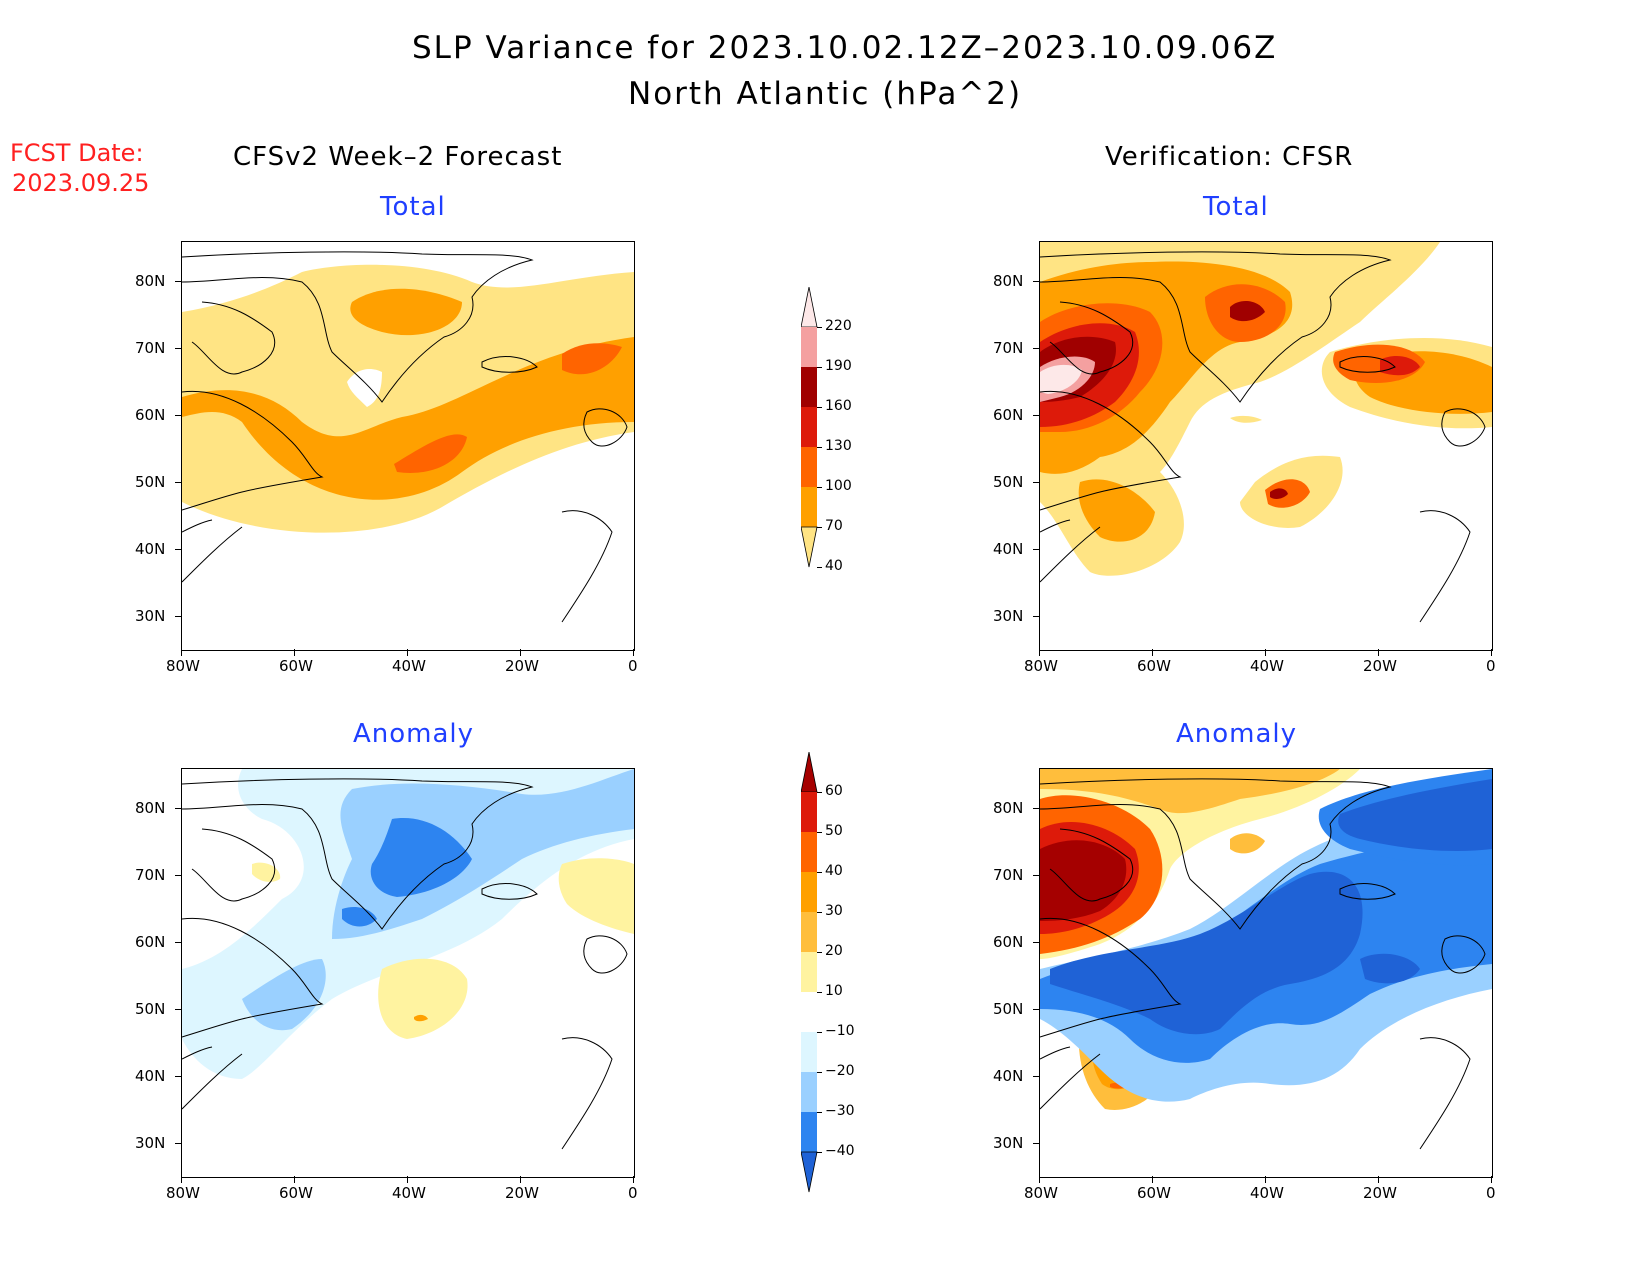  I want to click on forecast-column-title: CFSv2 Week–2 Forecast, so click(398, 157).